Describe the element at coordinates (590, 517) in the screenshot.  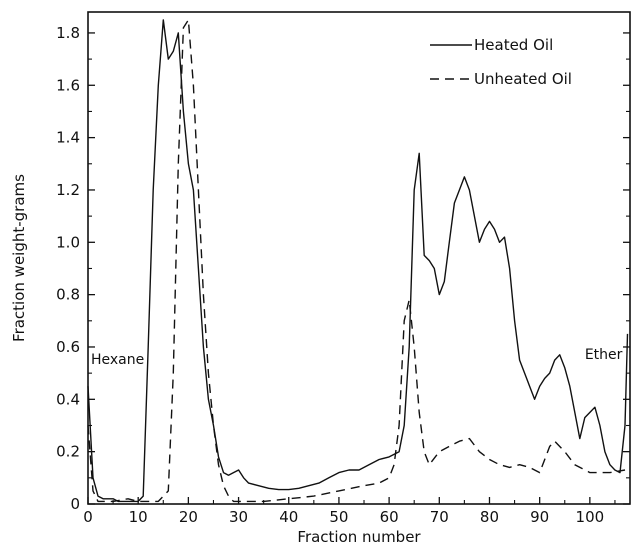
I see `x-tick-label: 100` at that location.